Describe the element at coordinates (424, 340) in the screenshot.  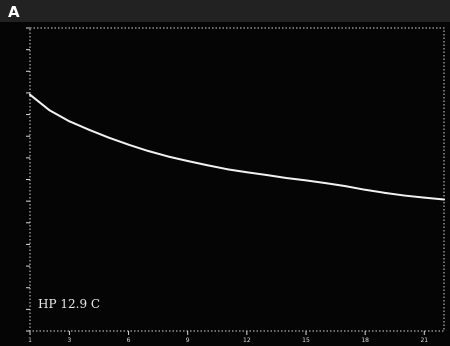
I see `x-tick-label: 21` at that location.